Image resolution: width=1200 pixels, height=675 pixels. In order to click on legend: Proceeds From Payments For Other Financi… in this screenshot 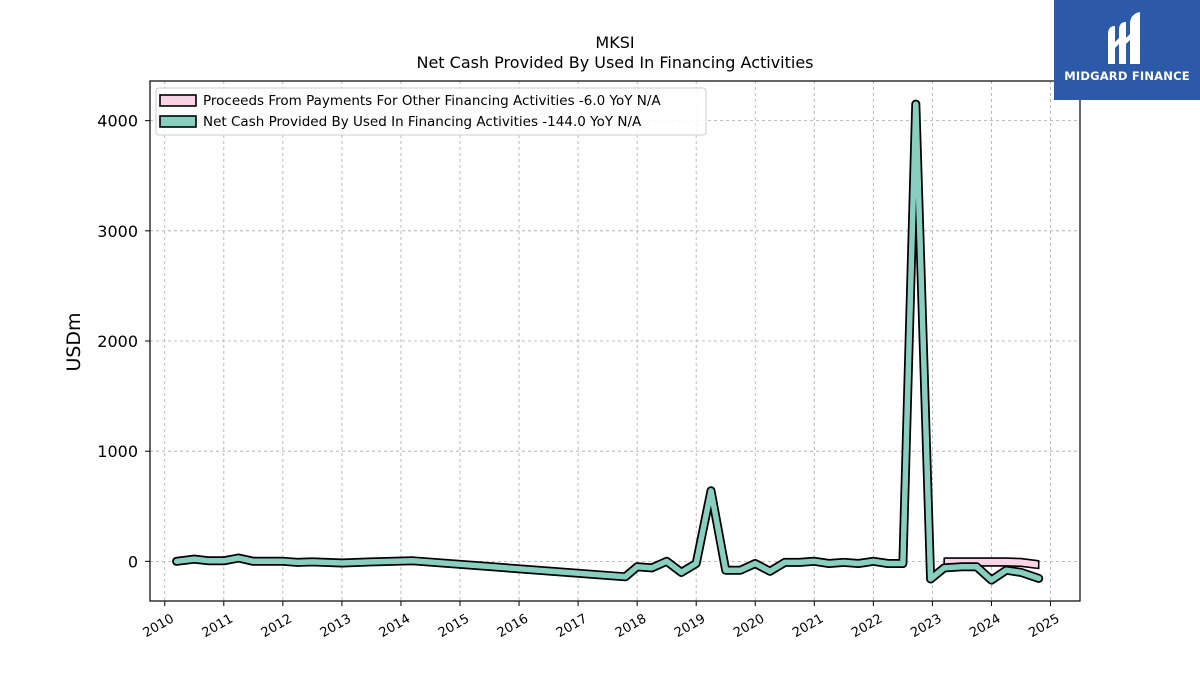, I will do `click(431, 111)`.